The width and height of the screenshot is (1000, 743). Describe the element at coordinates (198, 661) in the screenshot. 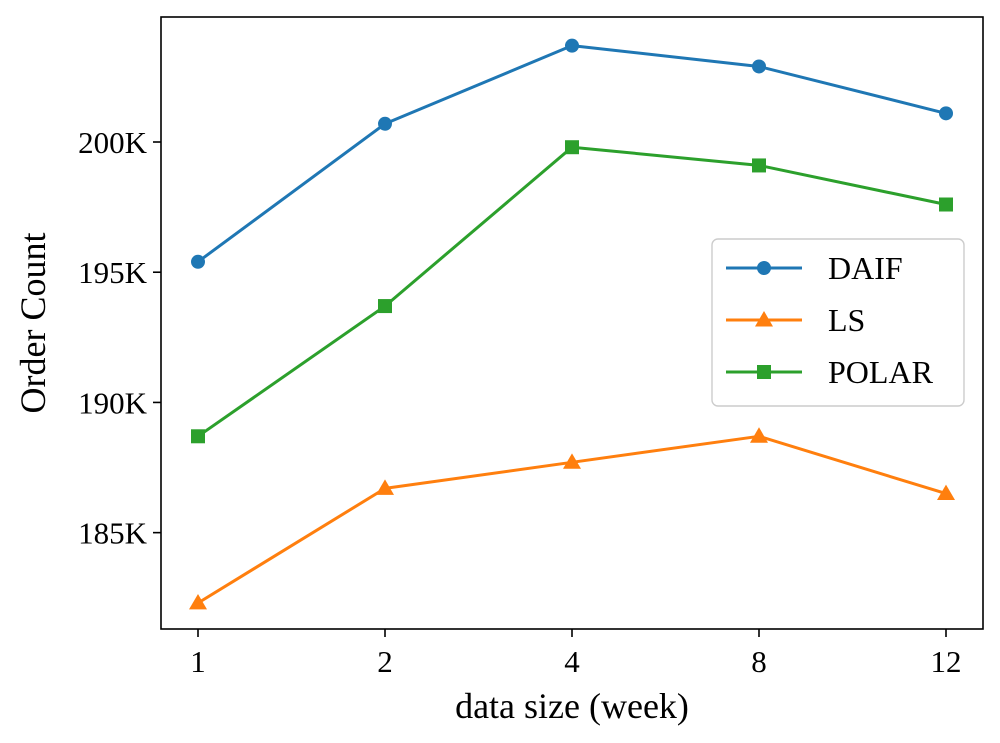

I see `x-tick-label: 1` at that location.